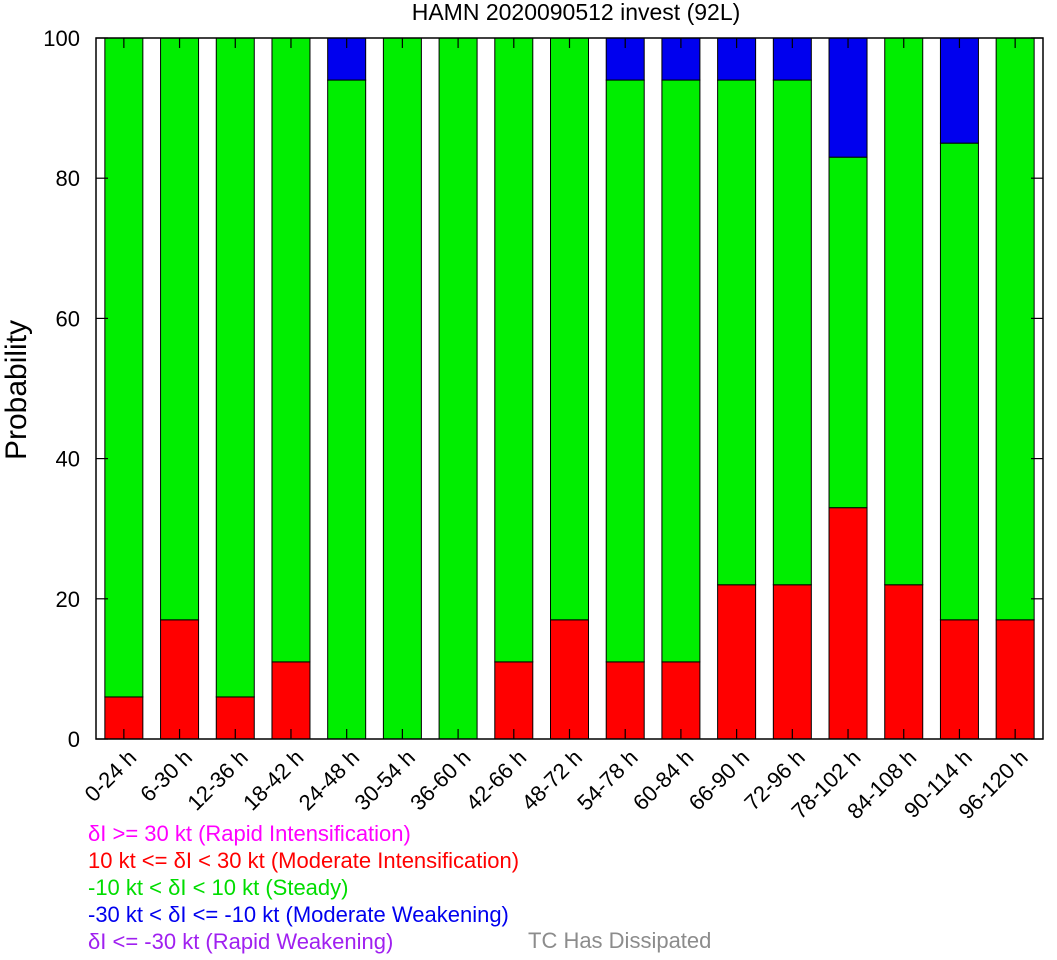 Image resolution: width=1057 pixels, height=960 pixels. I want to click on x-tick-label: 12-36 h, so click(217, 780).